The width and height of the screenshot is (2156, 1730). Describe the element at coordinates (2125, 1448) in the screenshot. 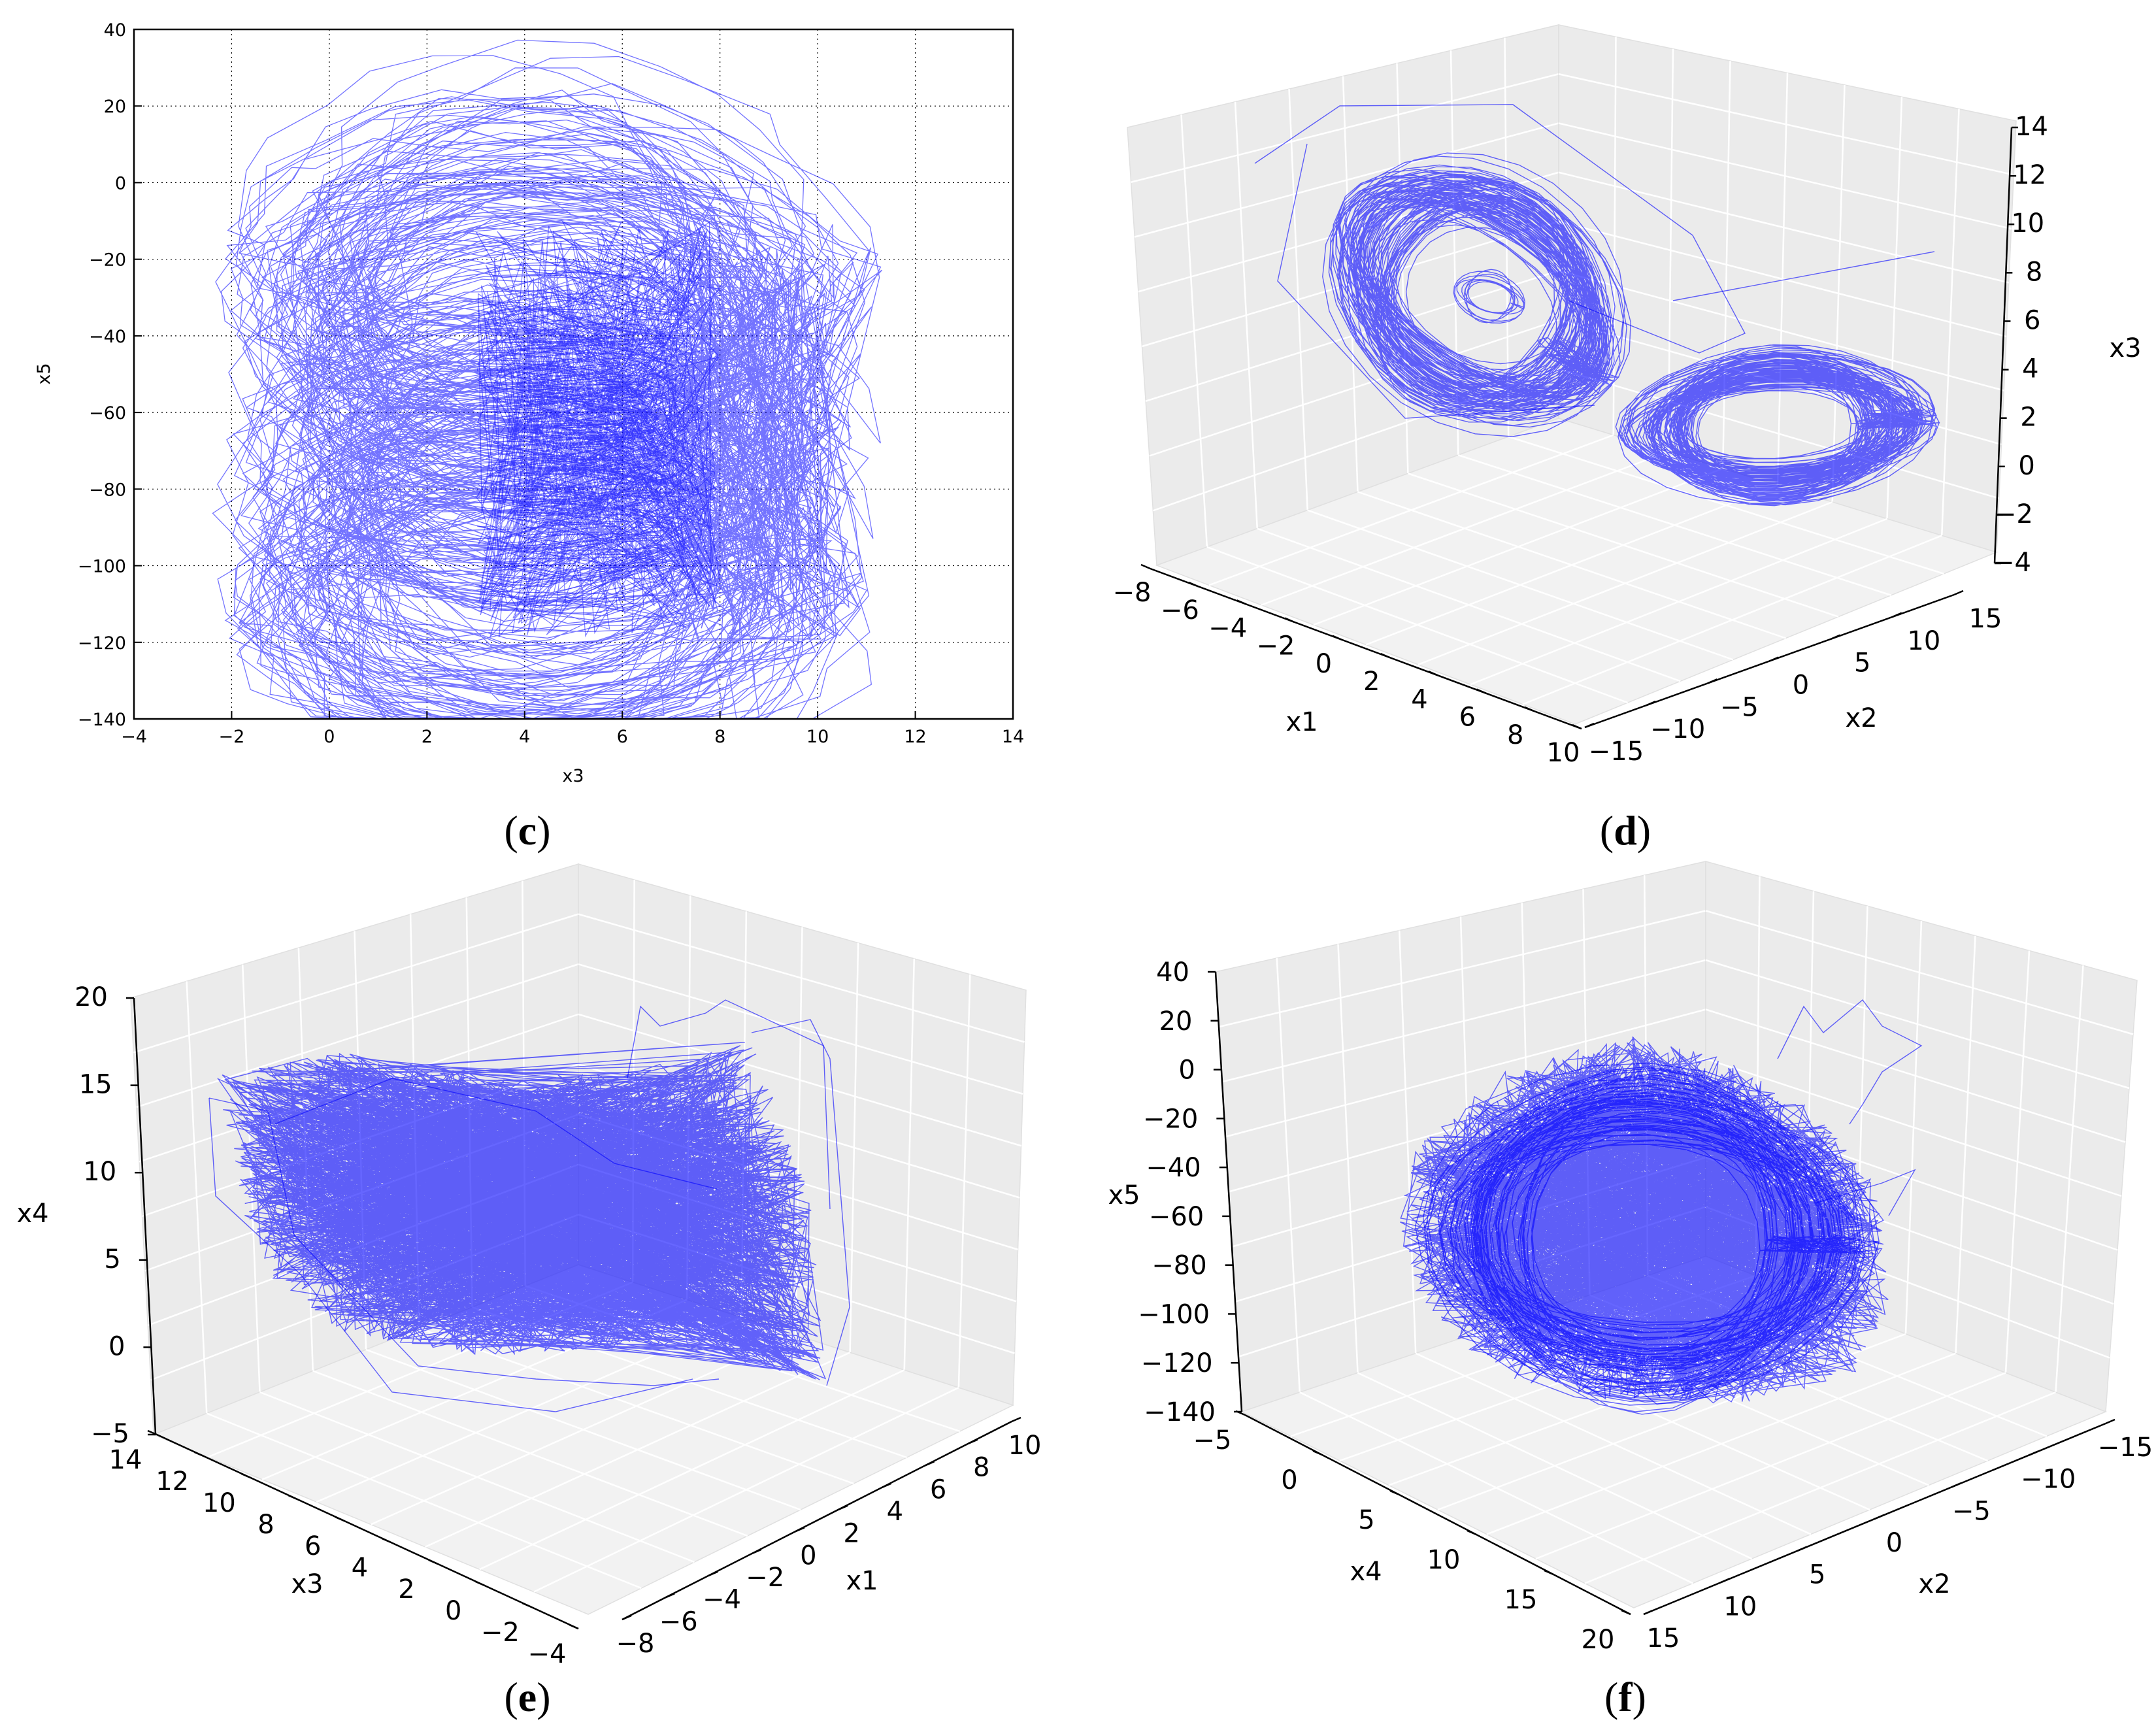

I see `f-tick-label: −15` at that location.